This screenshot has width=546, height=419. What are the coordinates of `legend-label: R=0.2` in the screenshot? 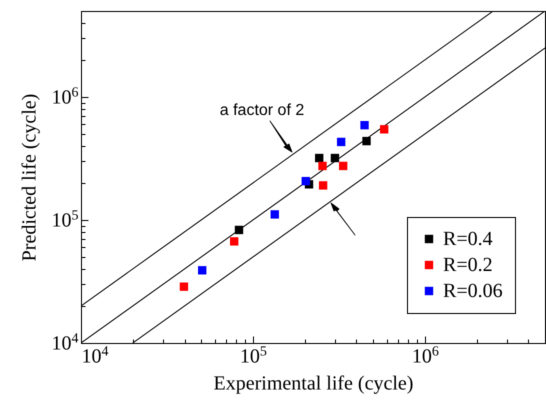 It's located at (468, 265).